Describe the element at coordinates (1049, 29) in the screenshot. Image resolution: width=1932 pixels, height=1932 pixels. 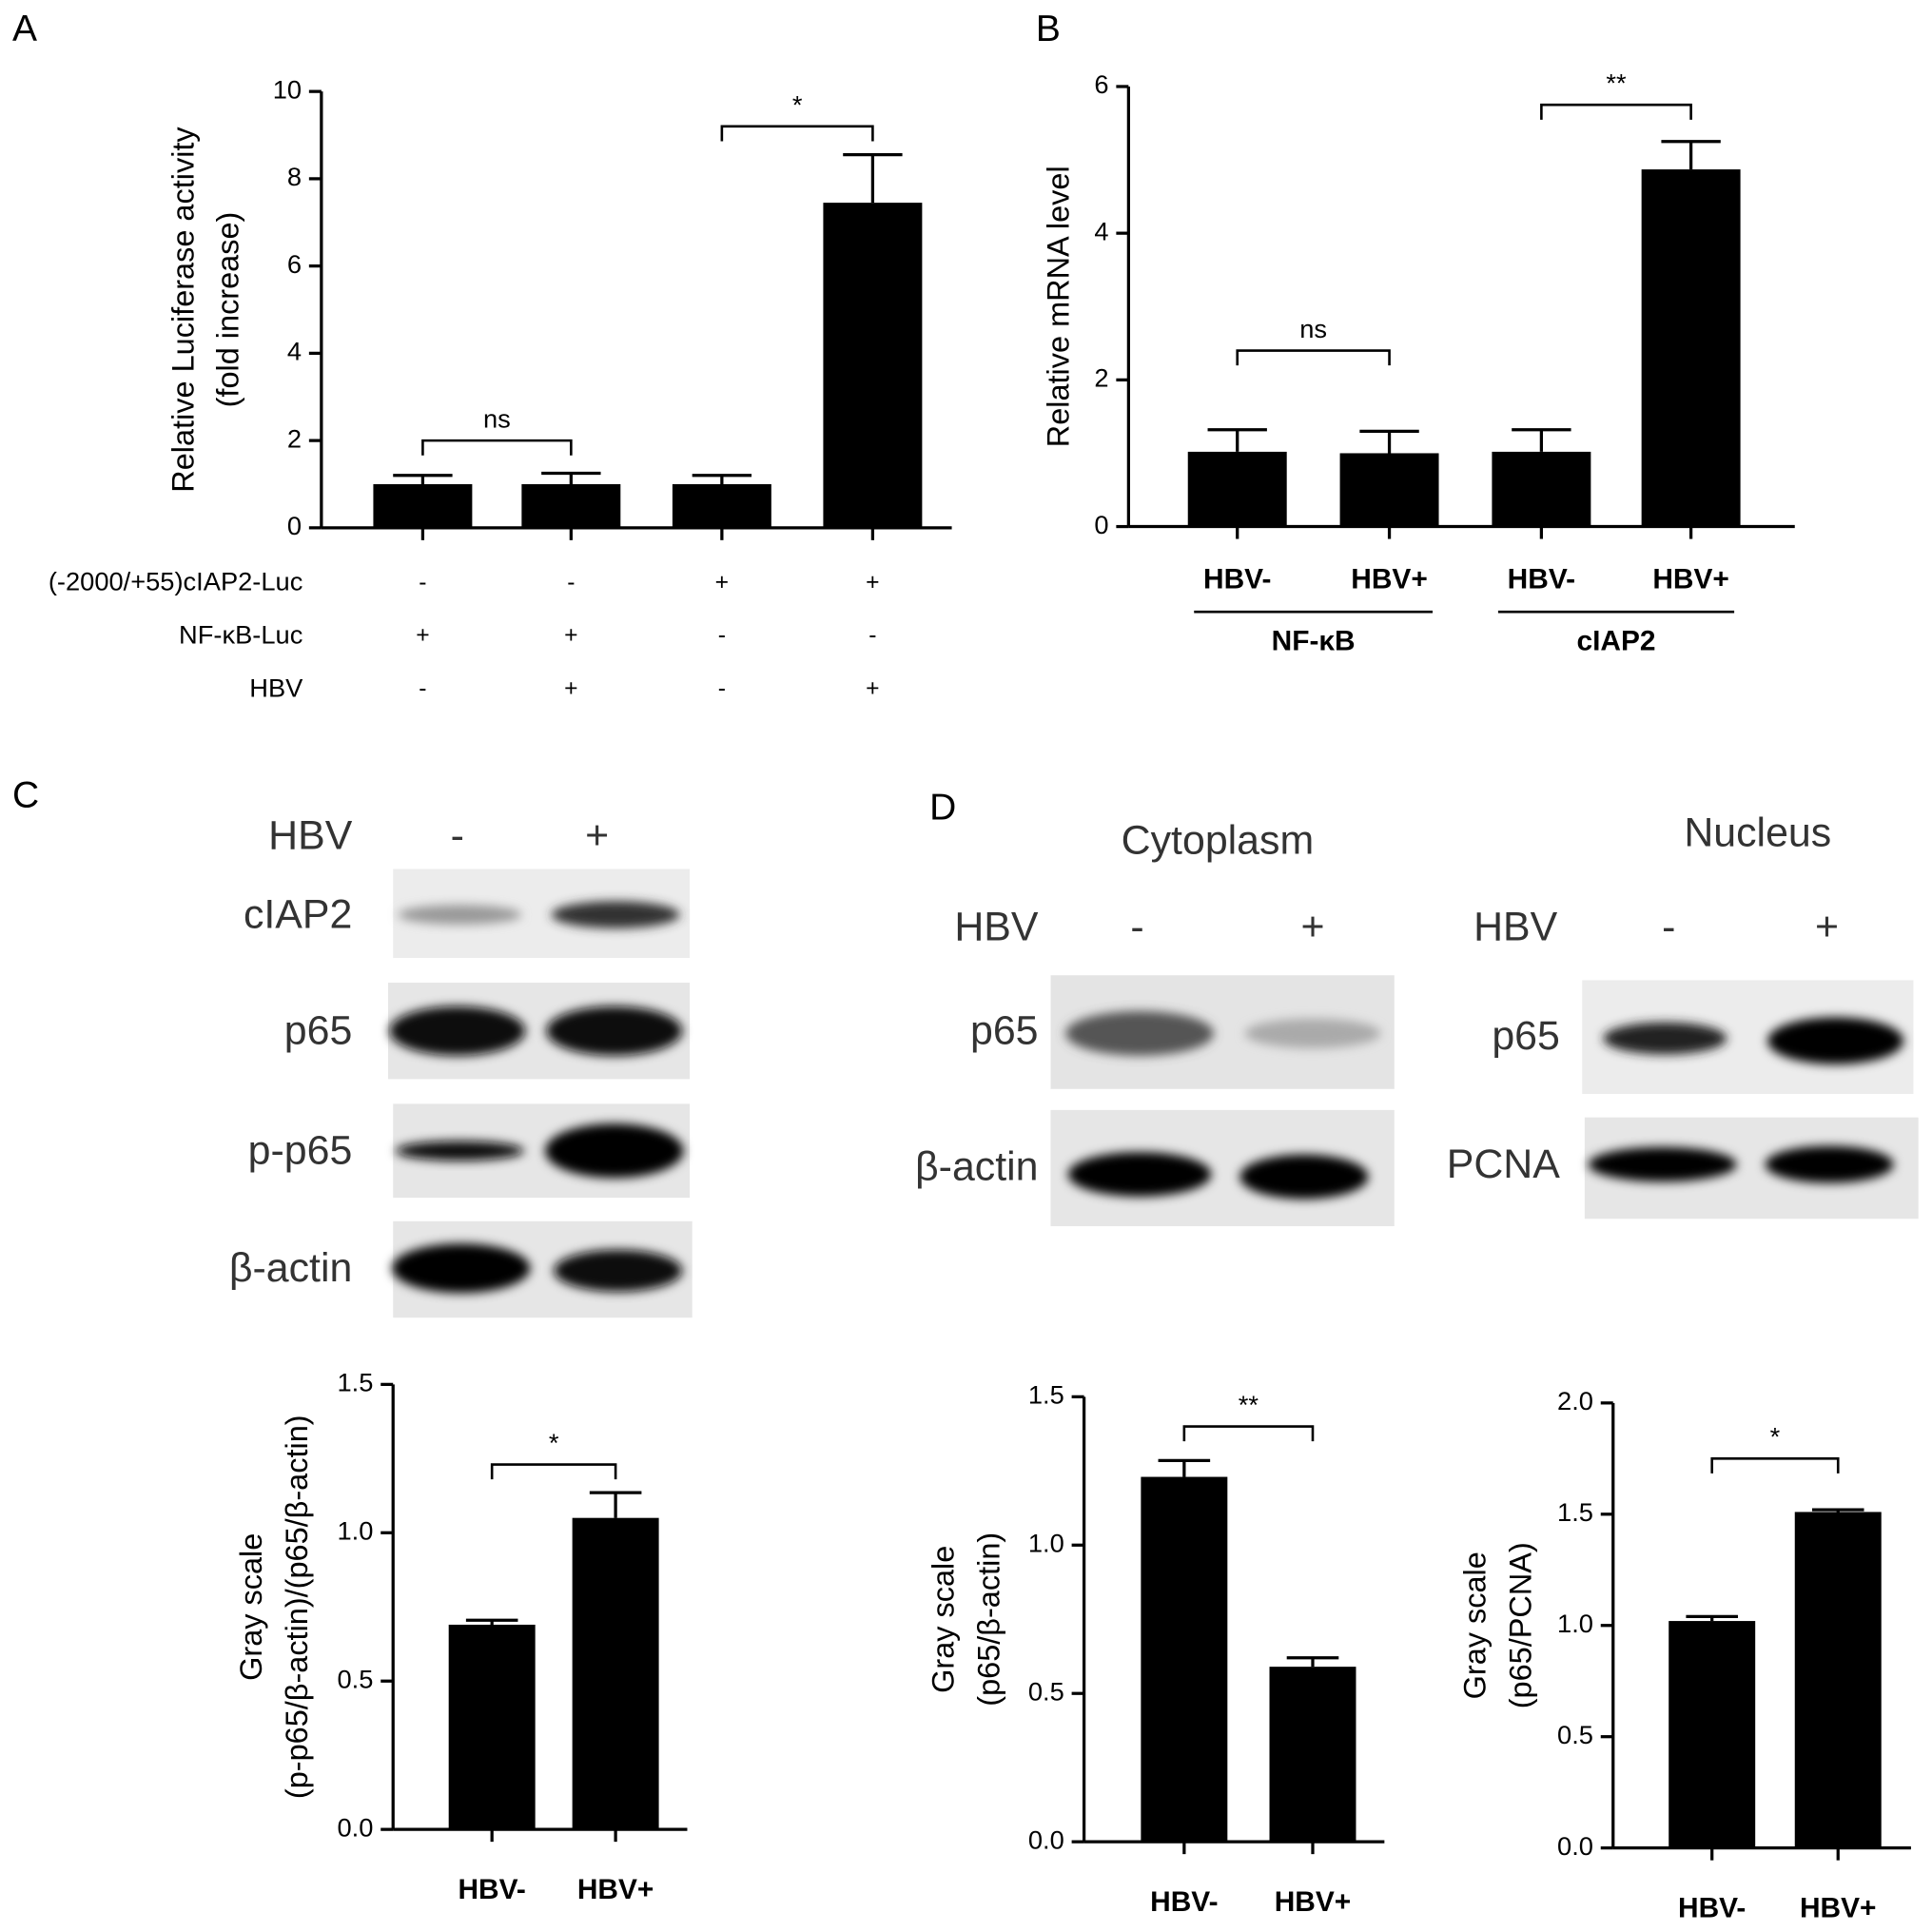
I see `panel-label: B` at that location.